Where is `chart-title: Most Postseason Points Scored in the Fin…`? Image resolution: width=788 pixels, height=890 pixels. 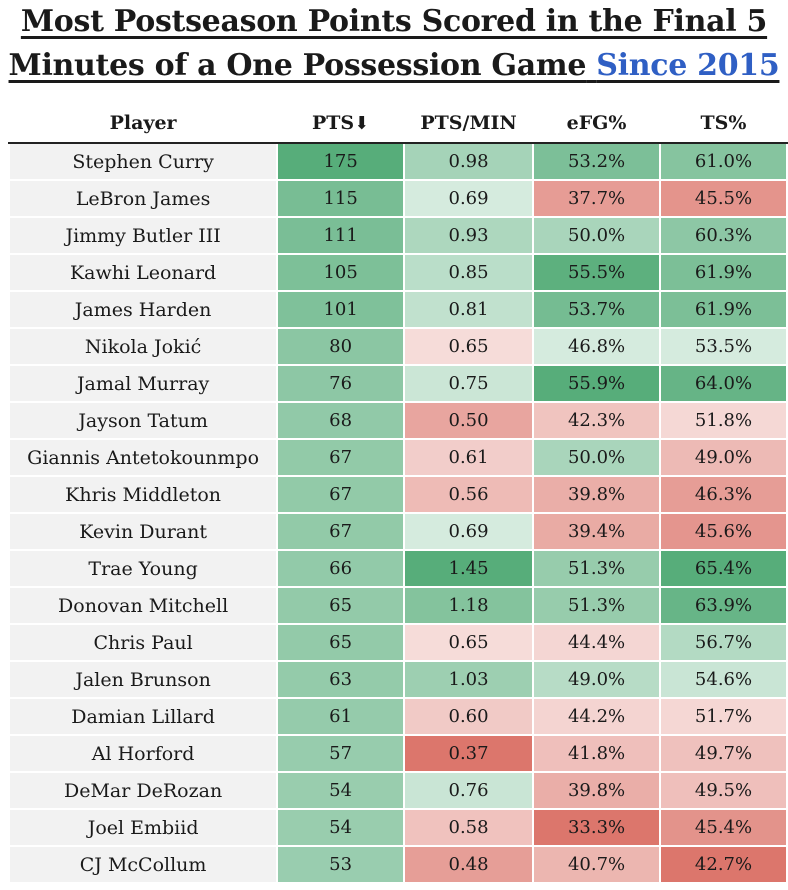 chart-title: Most Postseason Points Scored in the Fin… is located at coordinates (394, 51).